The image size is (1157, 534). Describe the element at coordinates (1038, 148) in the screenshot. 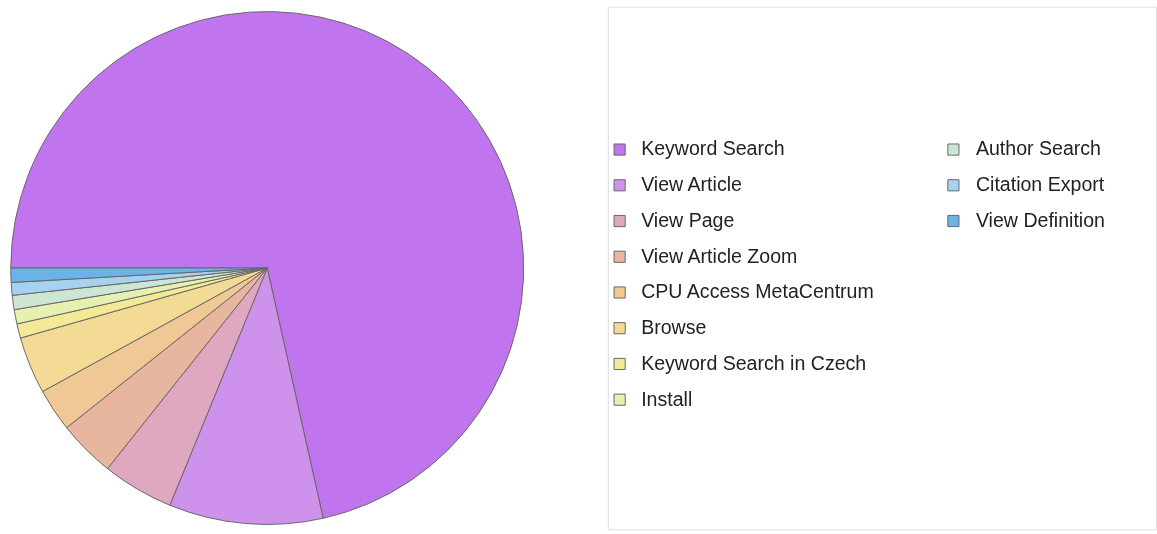

I see `legend-label: Author Search` at that location.